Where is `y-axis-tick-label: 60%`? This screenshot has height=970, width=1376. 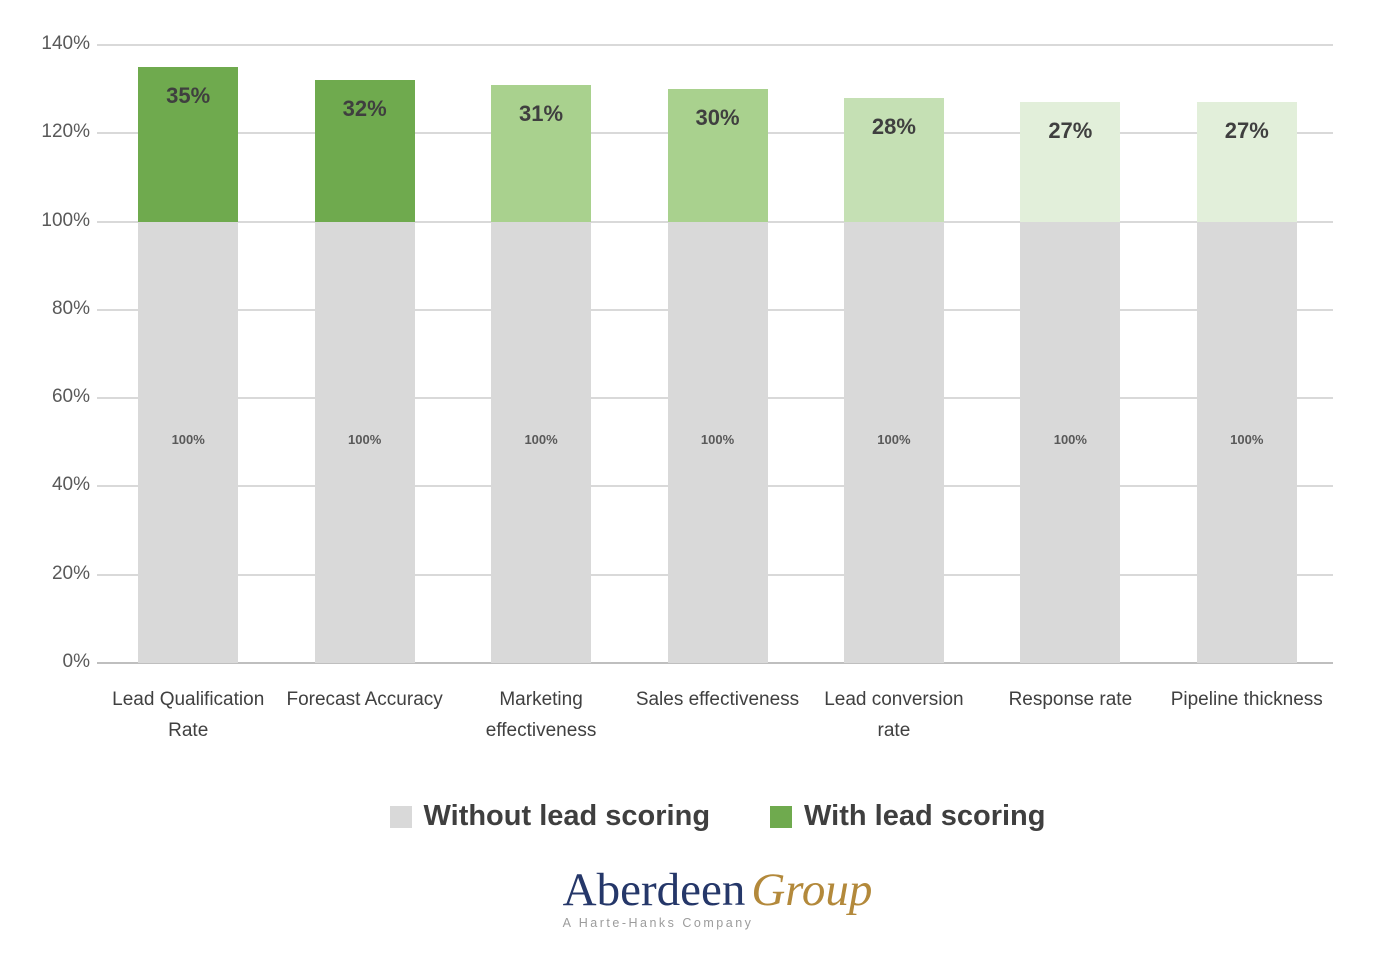
y-axis-tick-label: 60% is located at coordinates (70, 397).